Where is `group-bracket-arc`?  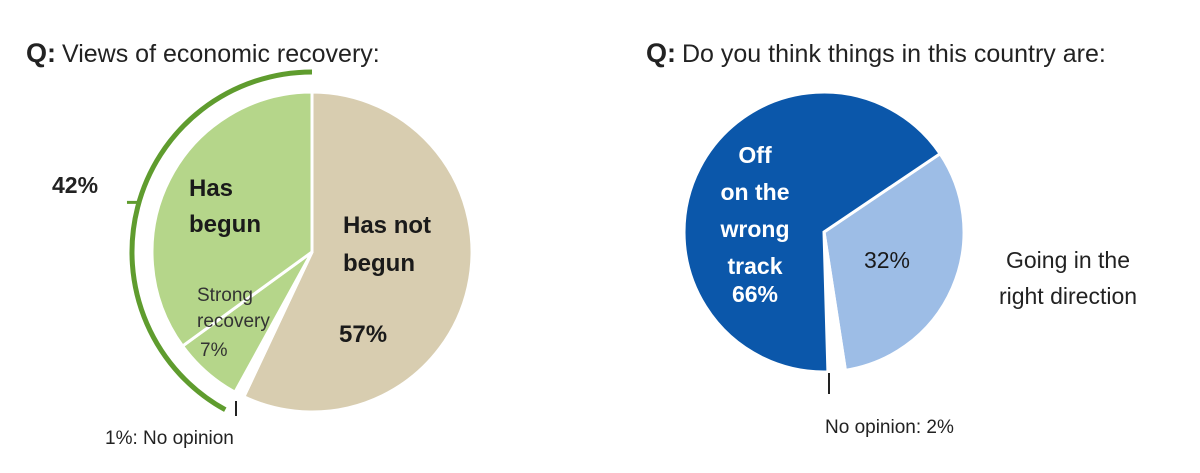 group-bracket-arc is located at coordinates (221, 240).